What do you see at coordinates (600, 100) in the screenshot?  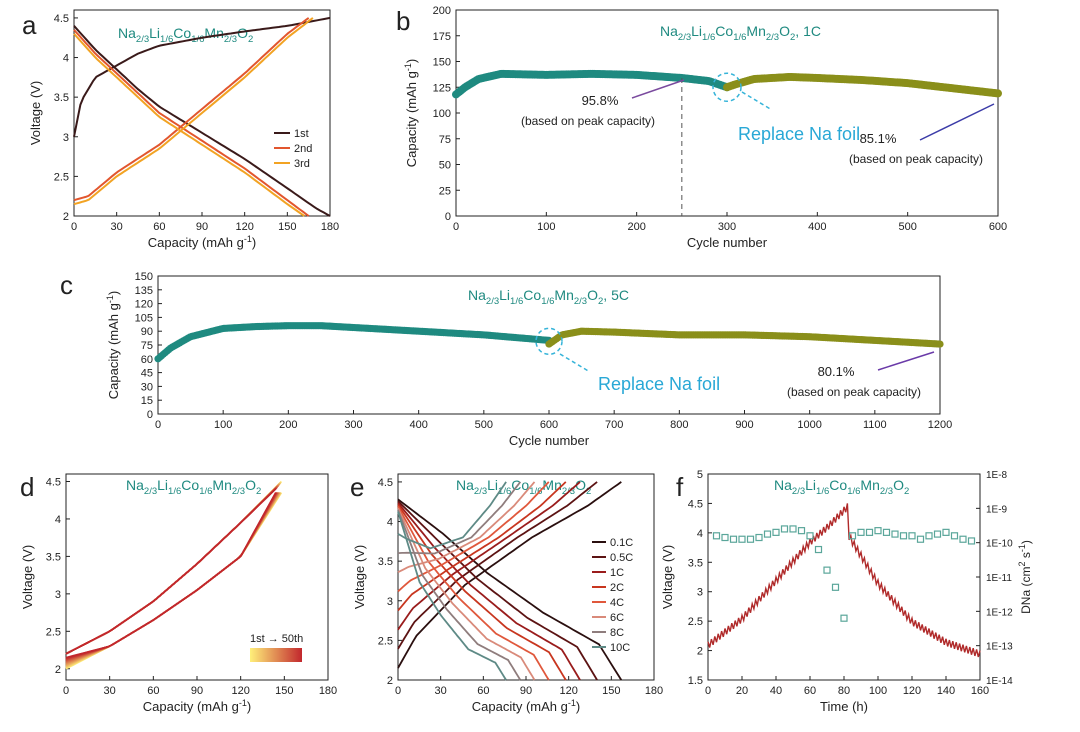 I see `annotation-text: 95.8%` at bounding box center [600, 100].